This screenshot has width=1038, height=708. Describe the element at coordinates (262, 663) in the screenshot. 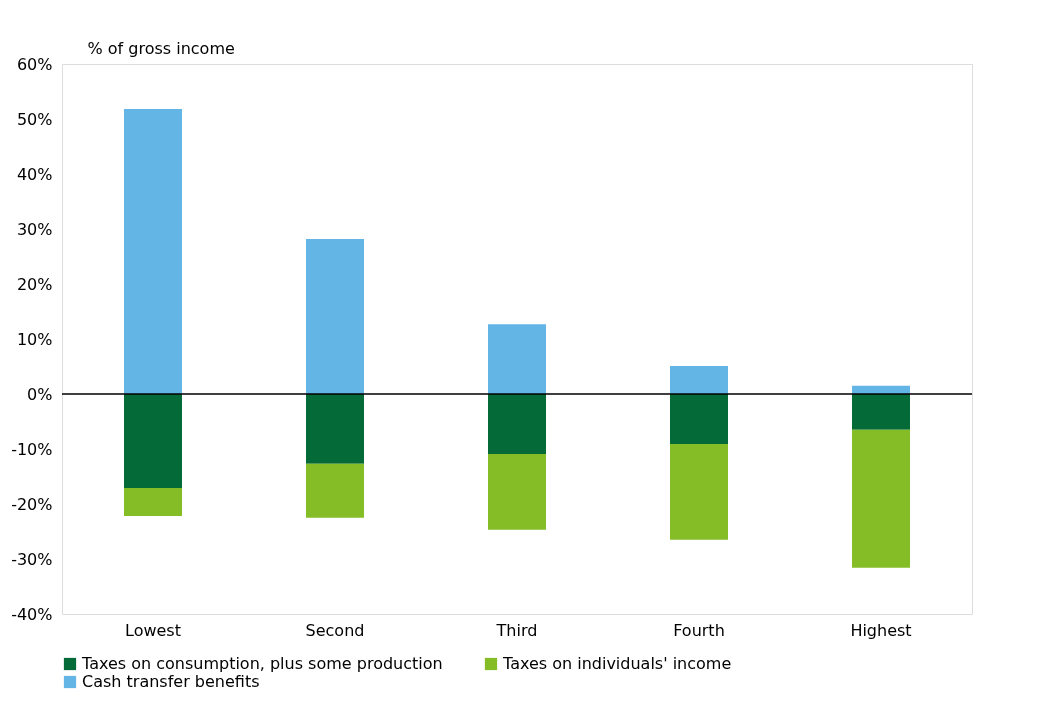

I see `legend-label: Taxes on consumption, plus some production` at that location.